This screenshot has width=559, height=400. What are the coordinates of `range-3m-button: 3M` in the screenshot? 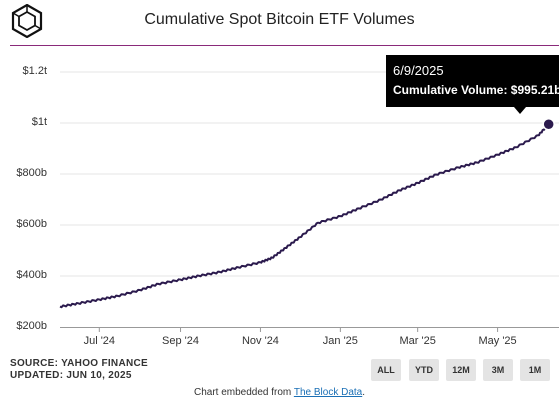 It's located at (498, 370).